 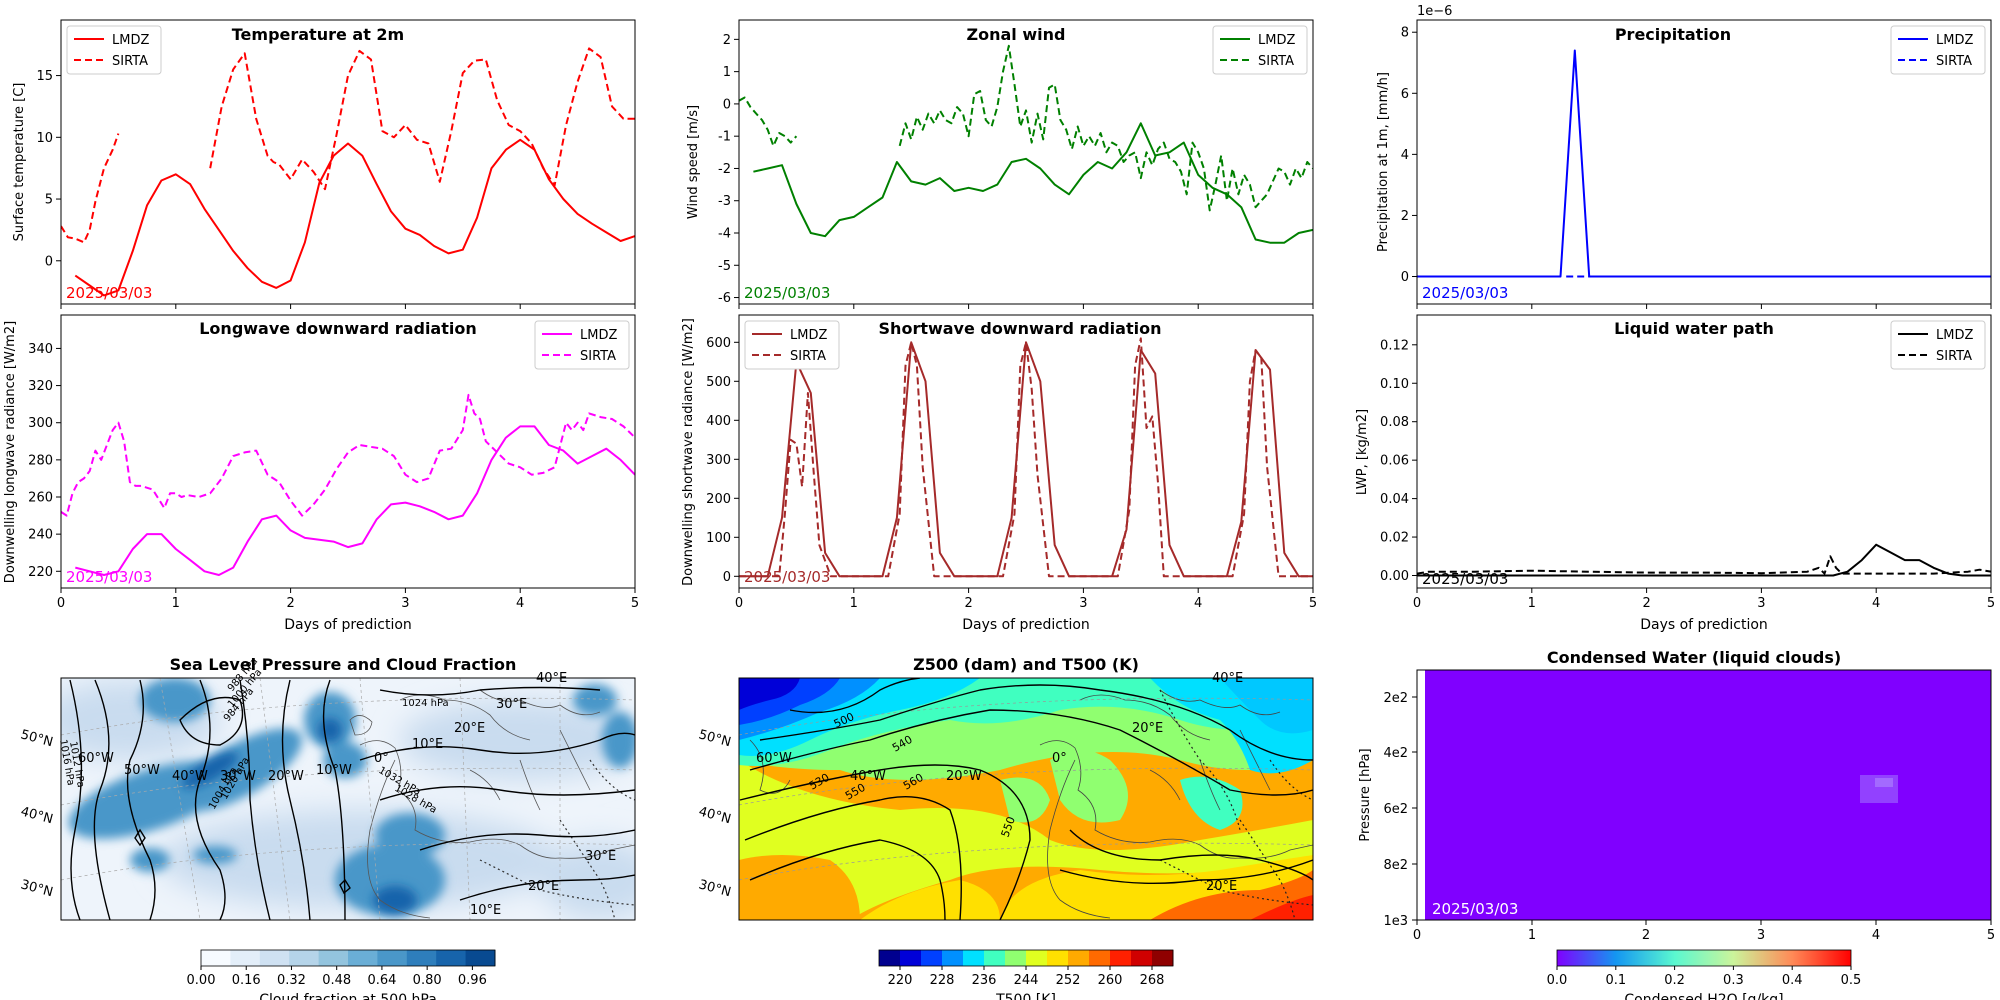 What do you see at coordinates (1236, 804) in the screenshot?
I see `borders` at bounding box center [1236, 804].